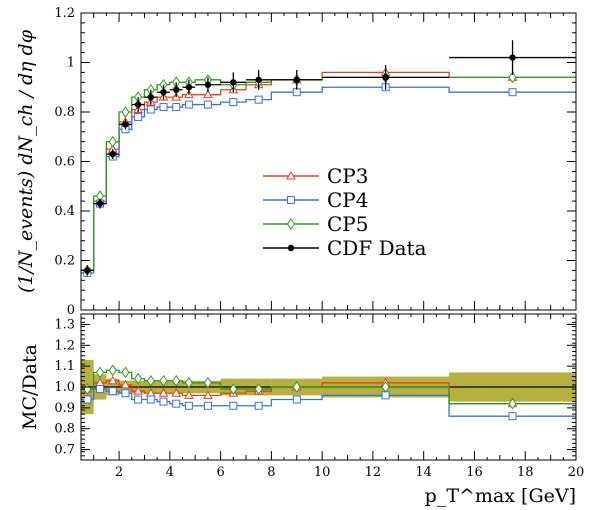  What do you see at coordinates (474, 472) in the screenshot?
I see `x-tick-label: 16` at bounding box center [474, 472].